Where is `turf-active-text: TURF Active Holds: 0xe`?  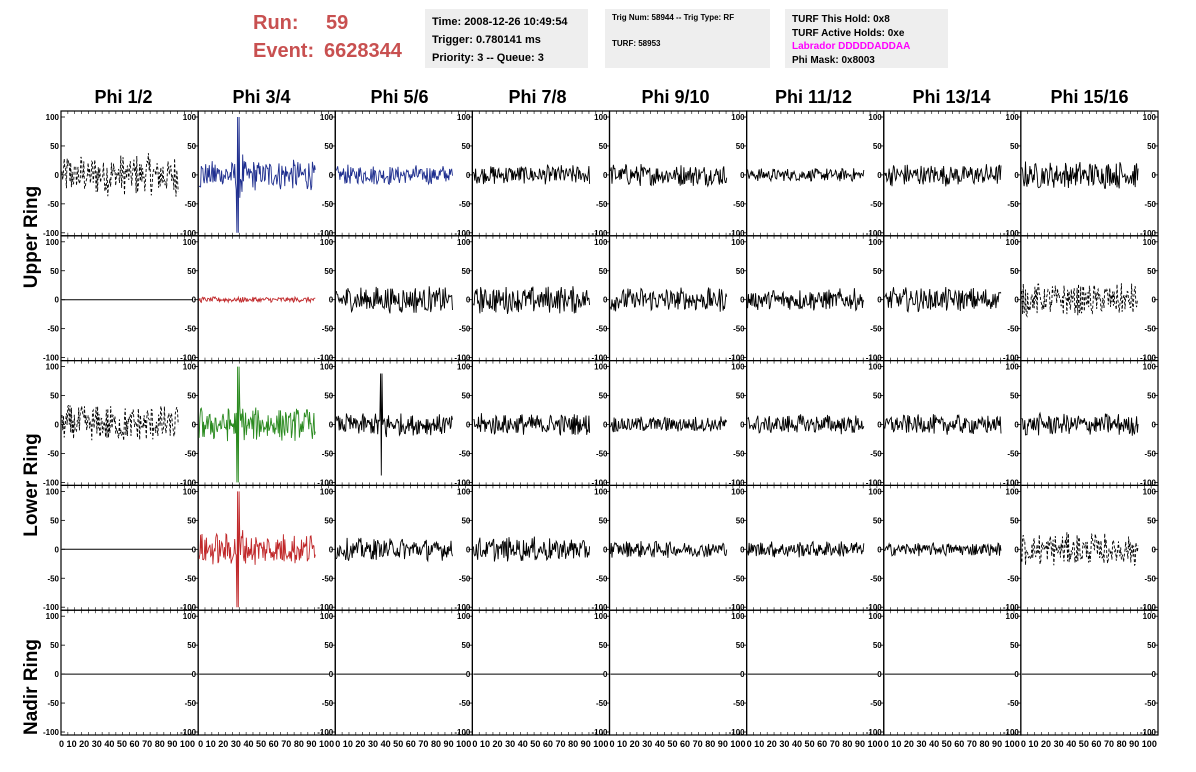
turf-active-text: TURF Active Holds: 0xe is located at coordinates (848, 33).